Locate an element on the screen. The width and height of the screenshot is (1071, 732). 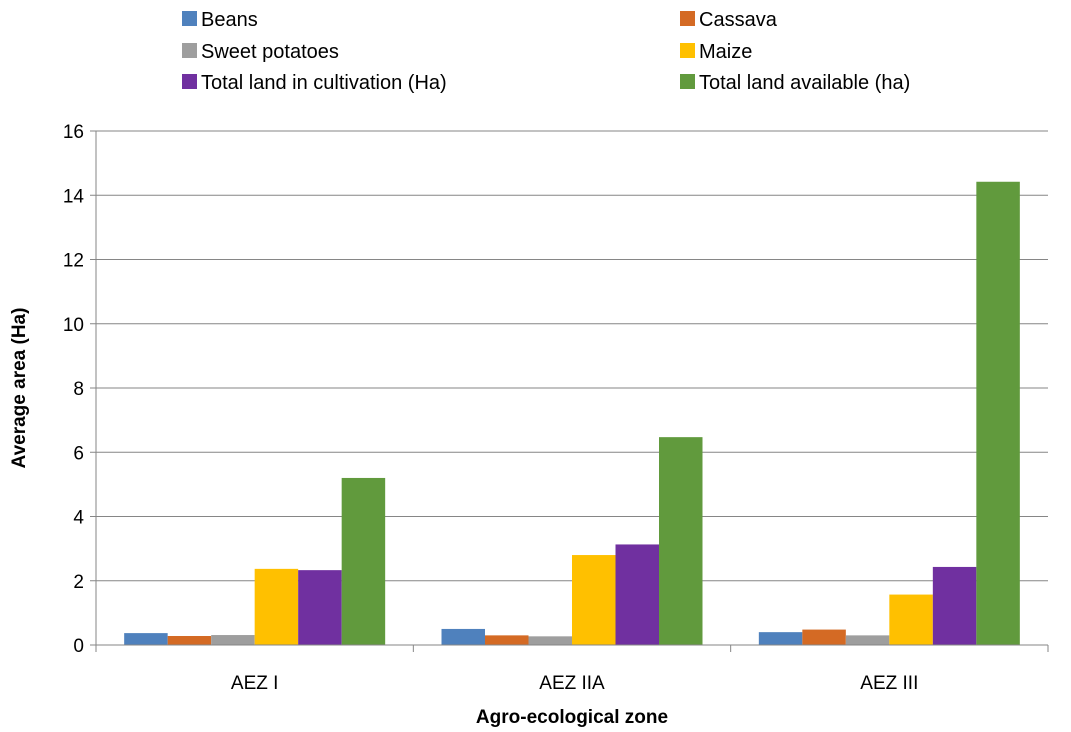
y-tick-label: 16 is located at coordinates (73, 132).